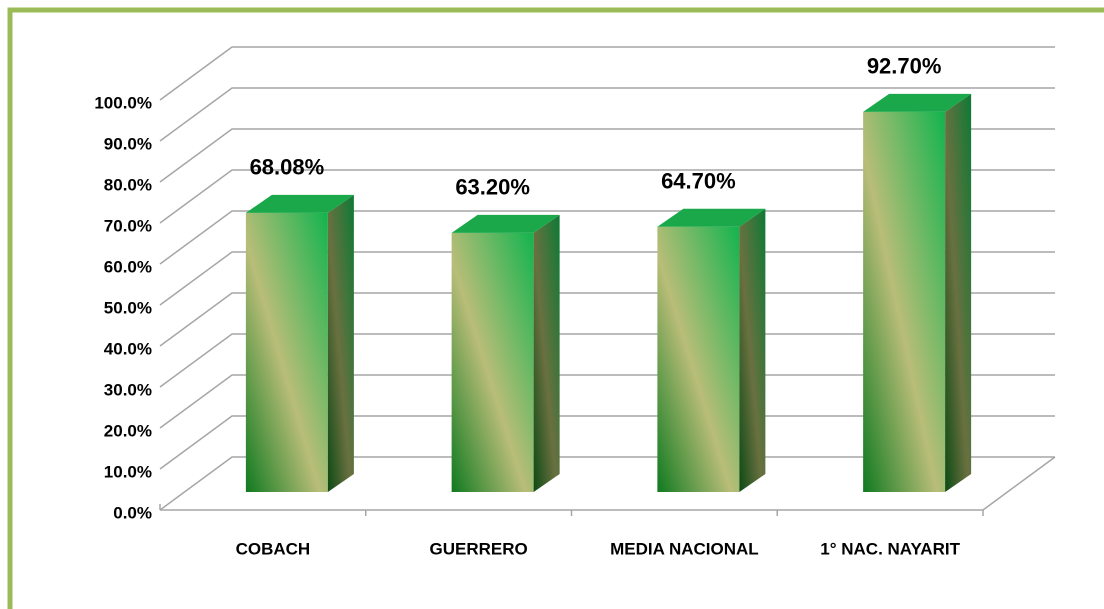 This screenshot has height=609, width=1104. Describe the element at coordinates (904, 66) in the screenshot. I see `value-label: 92.70%` at that location.